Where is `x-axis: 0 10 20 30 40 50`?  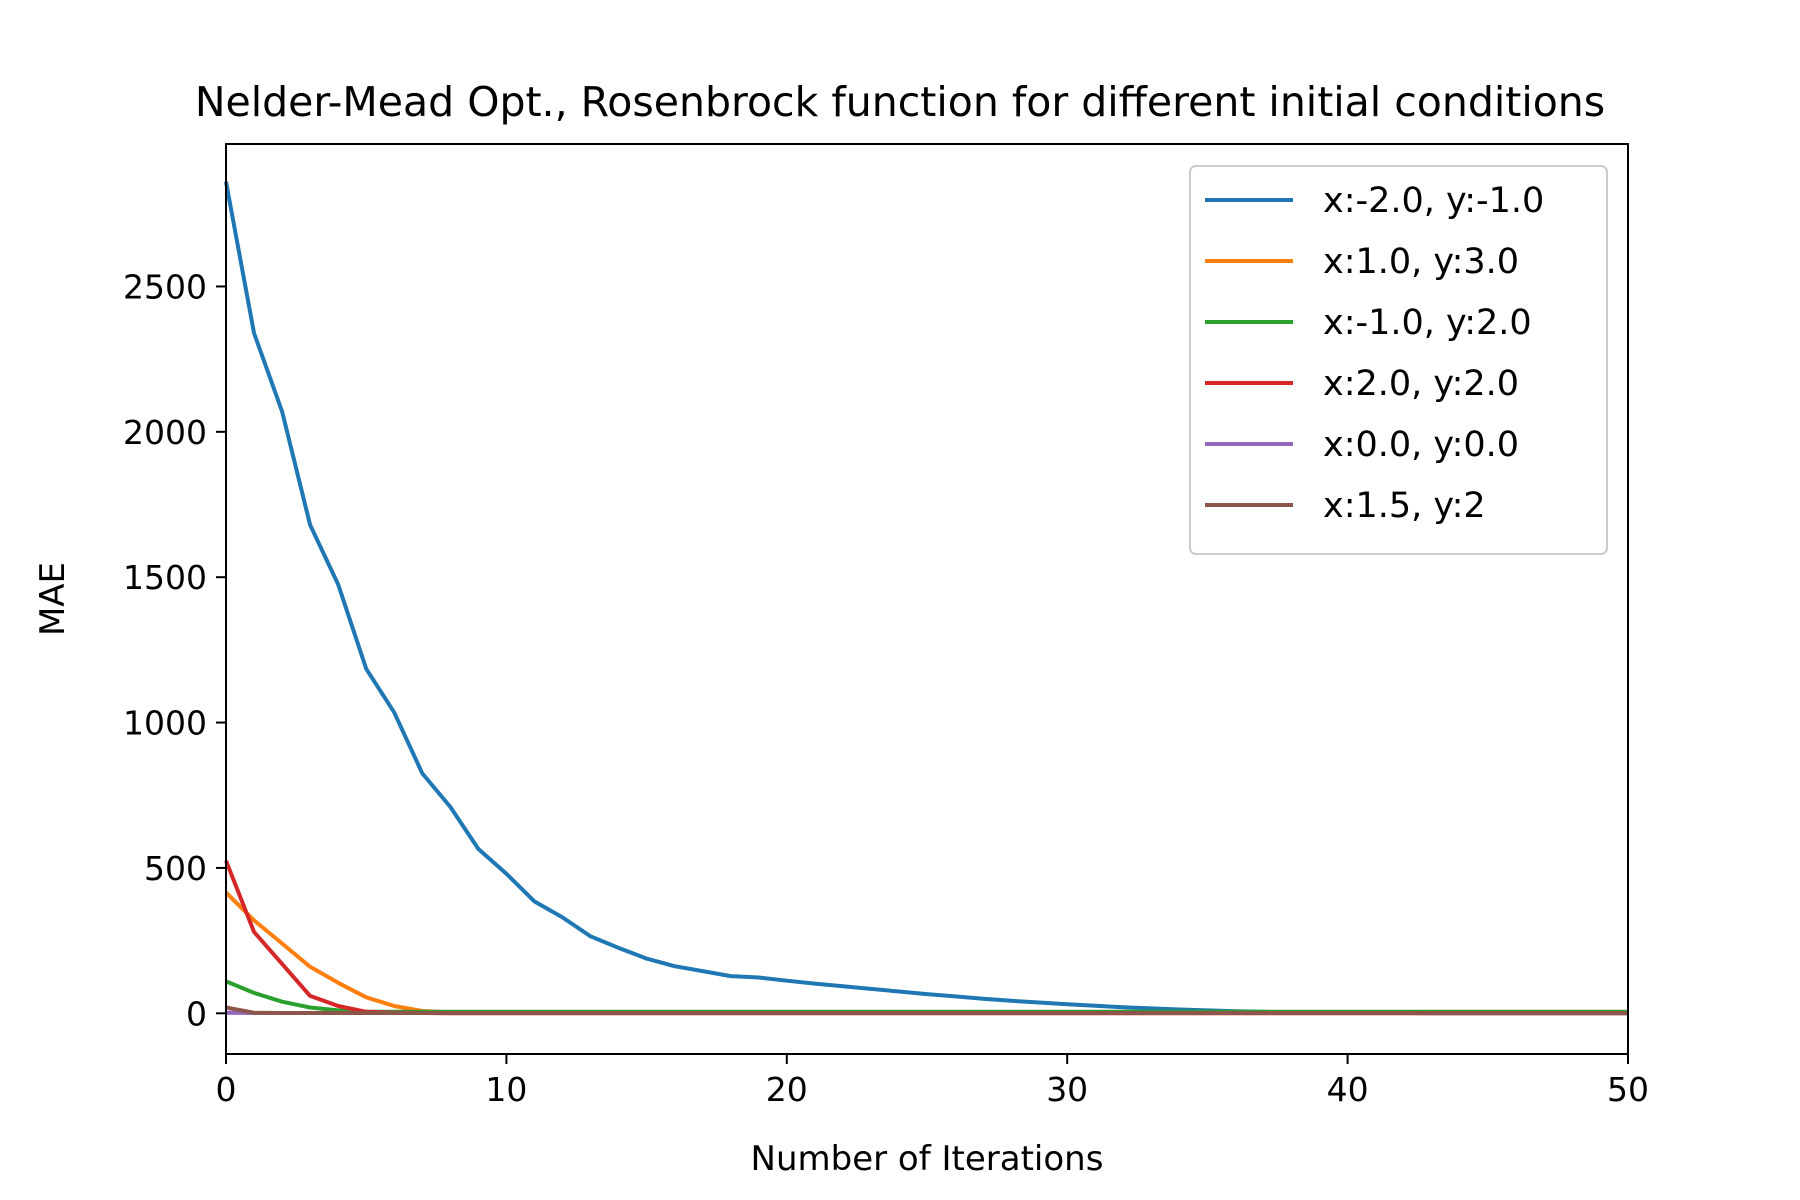 x-axis: 0 10 20 30 40 50 is located at coordinates (932, 1081).